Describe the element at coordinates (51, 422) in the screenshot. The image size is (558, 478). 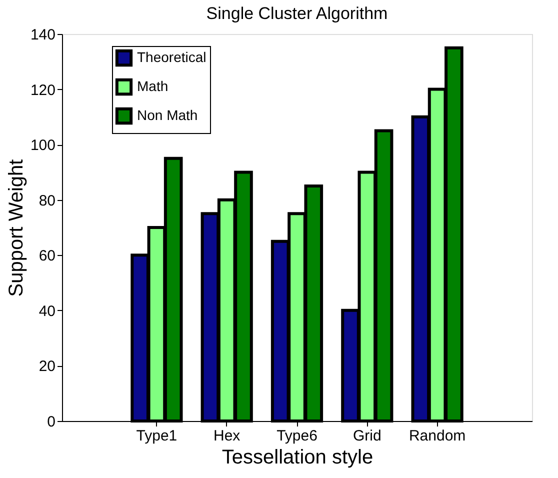
I see `y-tick-label: 0` at that location.